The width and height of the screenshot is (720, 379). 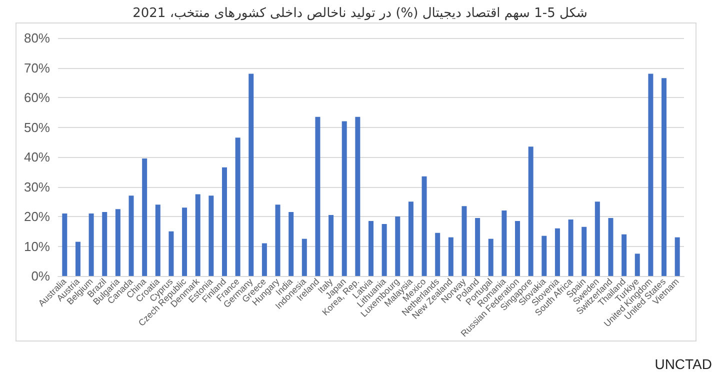 I want to click on y-tick-label: 40%, so click(x=37, y=157).